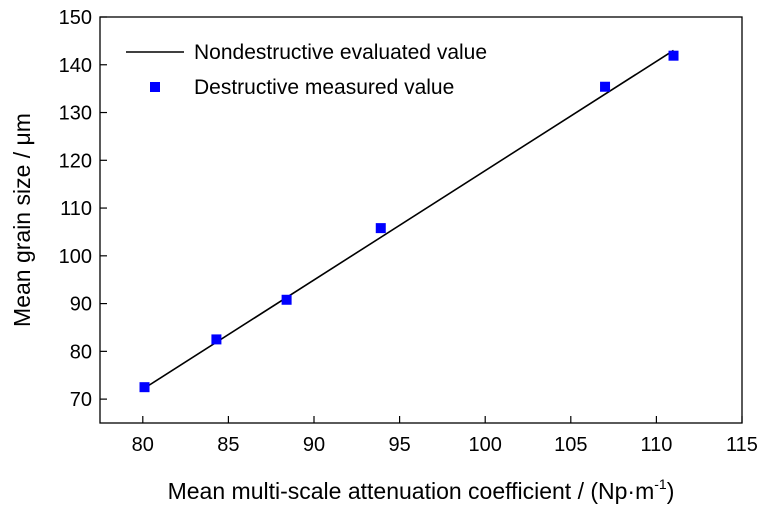 The image size is (768, 506). Describe the element at coordinates (76, 209) in the screenshot. I see `y-tick-label: 110` at that location.